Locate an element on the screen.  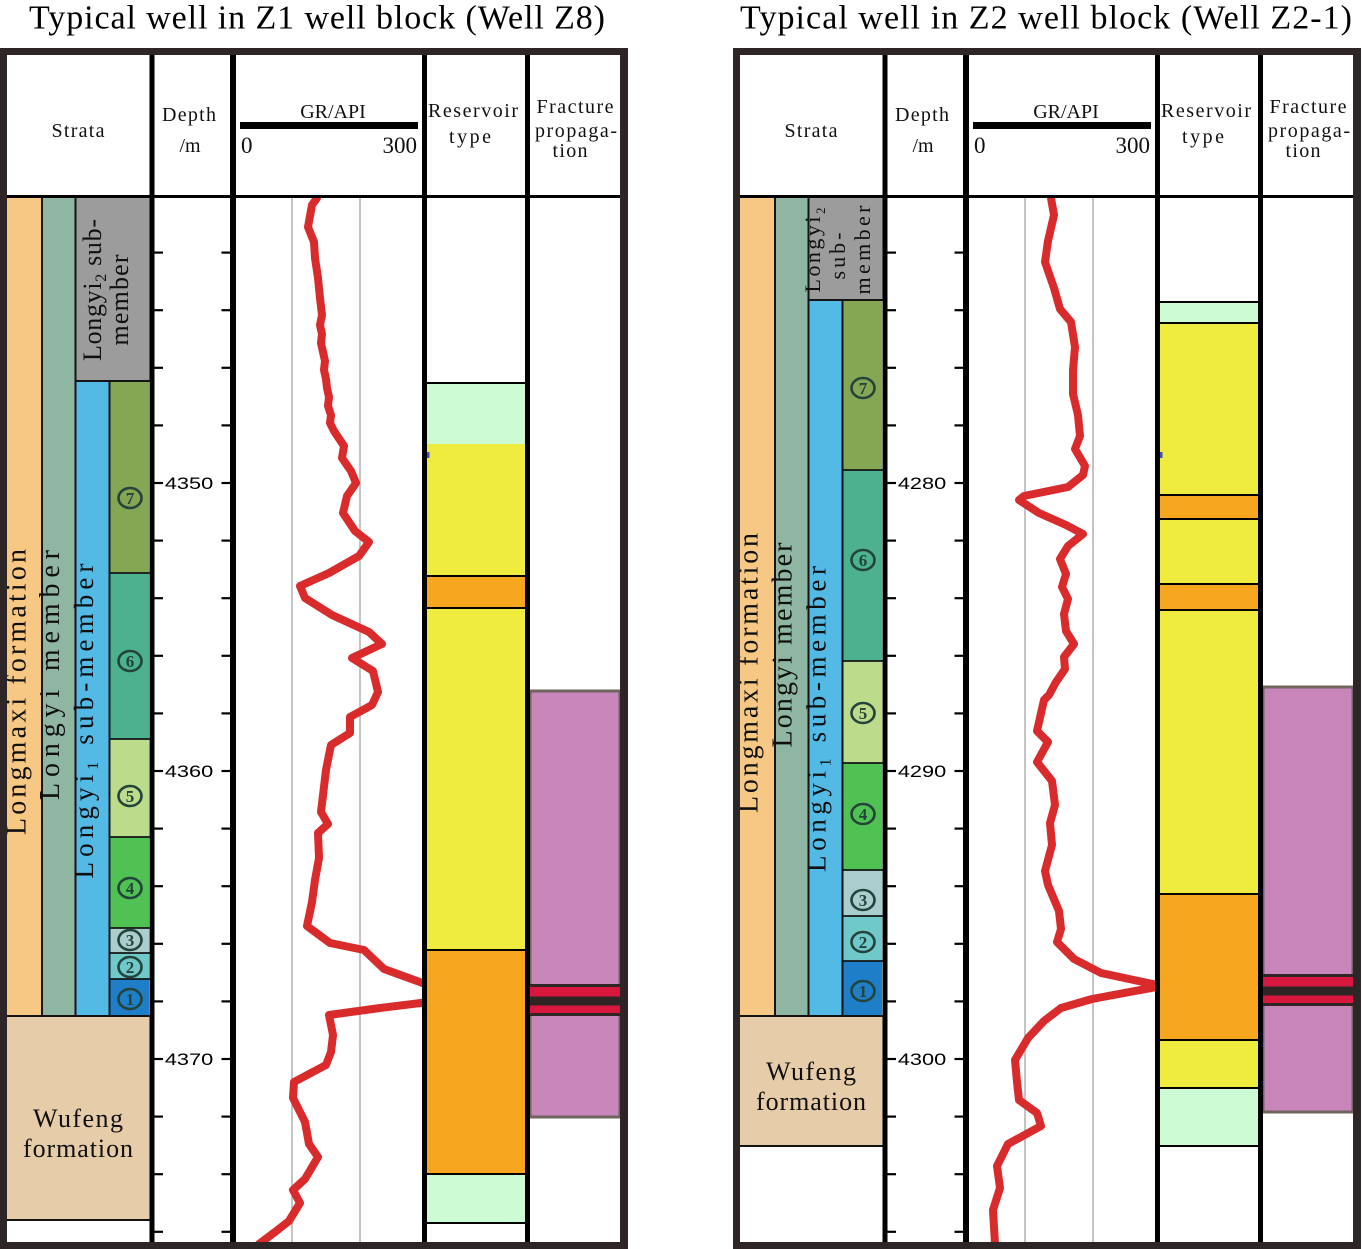
svg-text: 4290 is located at coordinates (922, 771).